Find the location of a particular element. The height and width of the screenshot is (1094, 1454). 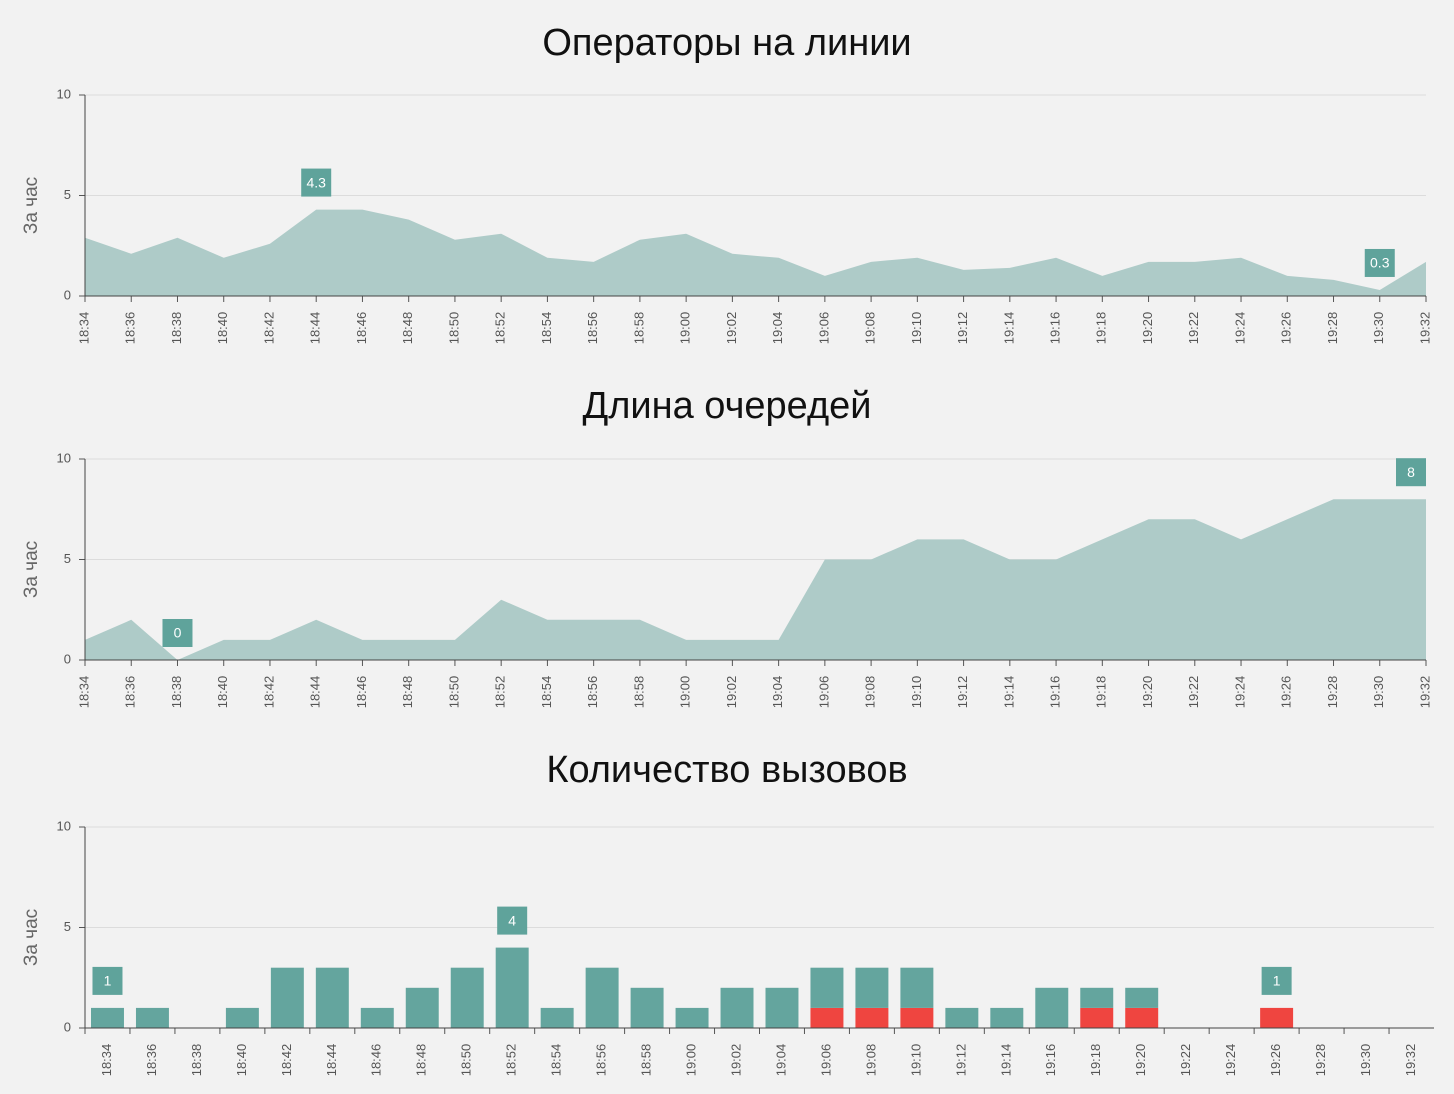

value-label: 4.3 is located at coordinates (316, 182).